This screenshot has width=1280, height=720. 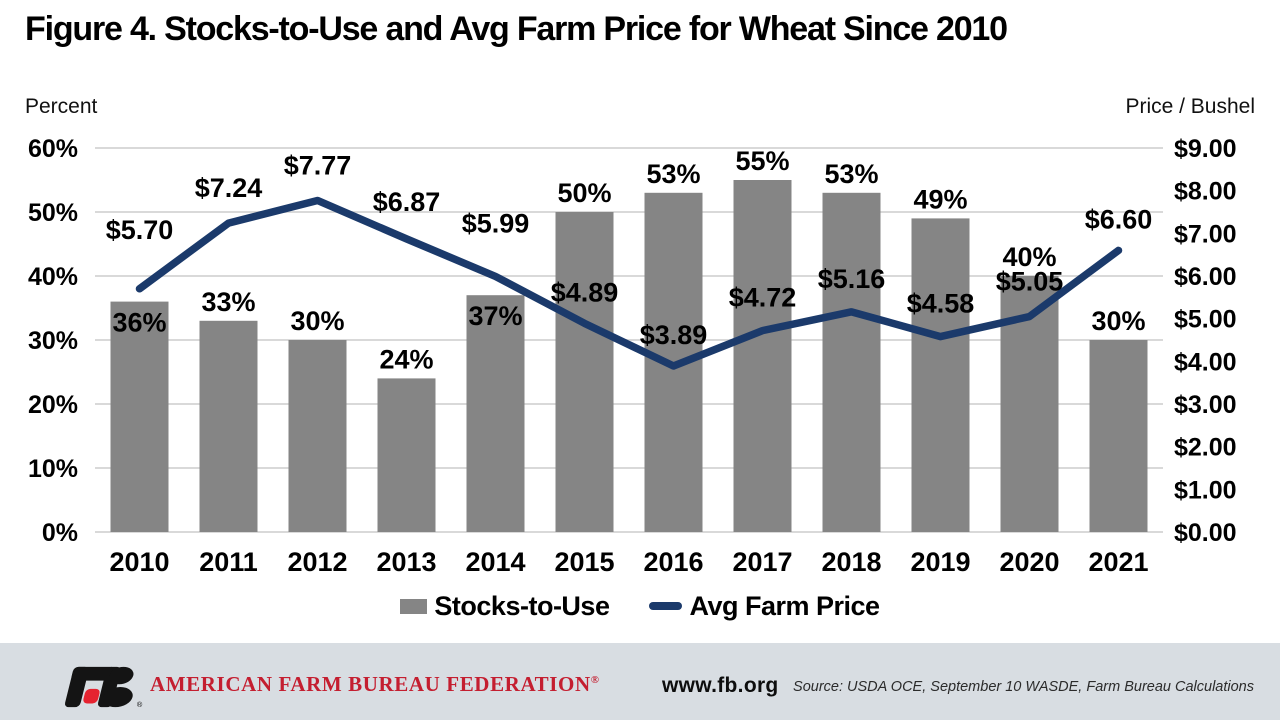 I want to click on bar-2021, so click(x=1118, y=436).